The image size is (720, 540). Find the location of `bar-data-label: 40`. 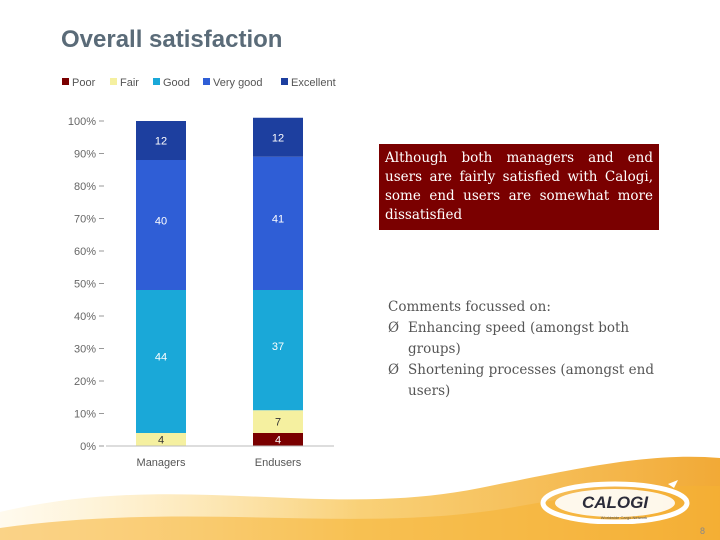

bar-data-label: 40 is located at coordinates (161, 222).